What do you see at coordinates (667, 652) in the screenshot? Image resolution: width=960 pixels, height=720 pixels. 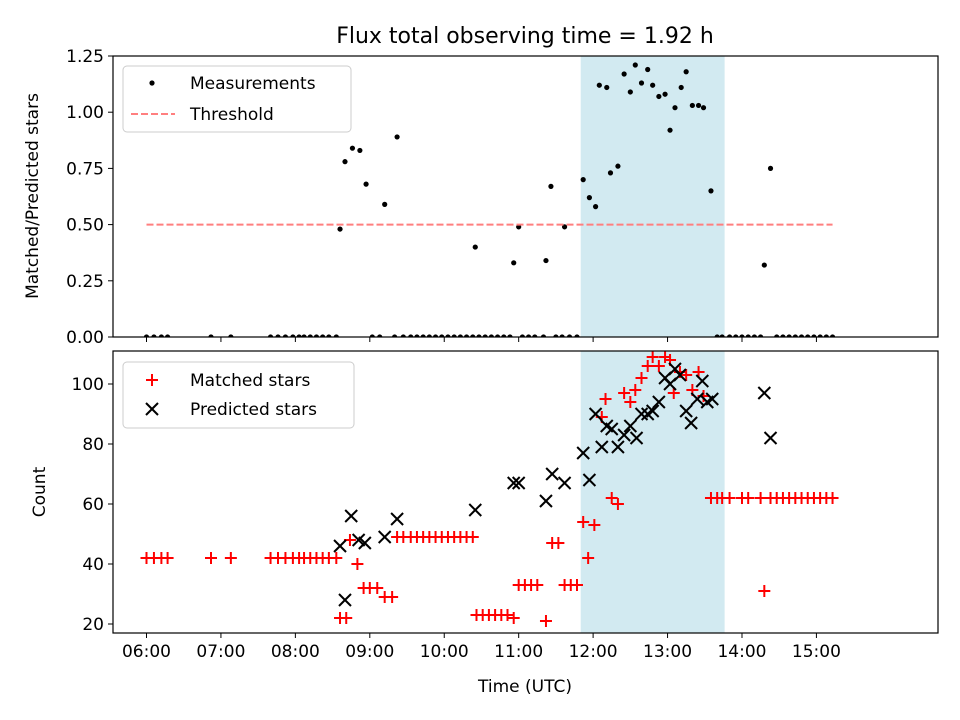 I see `x-tick-label: 13:00` at bounding box center [667, 652].